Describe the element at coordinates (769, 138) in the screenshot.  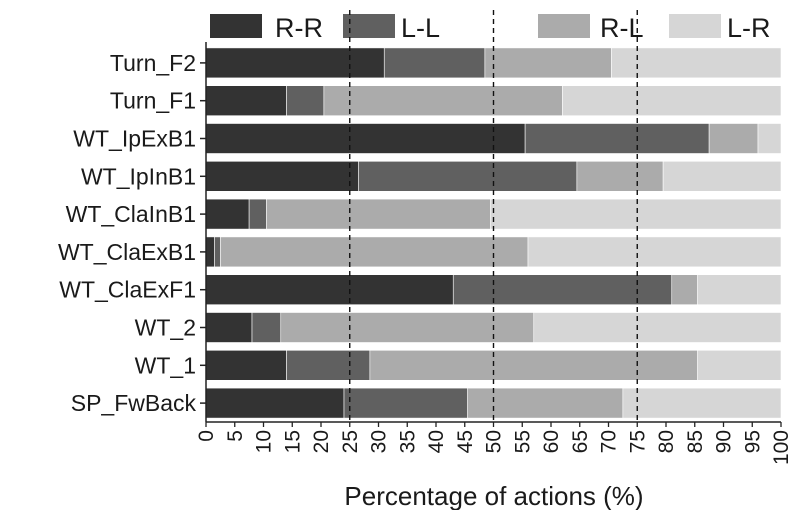
I see `bar-wt-ipexb1-l-r` at that location.